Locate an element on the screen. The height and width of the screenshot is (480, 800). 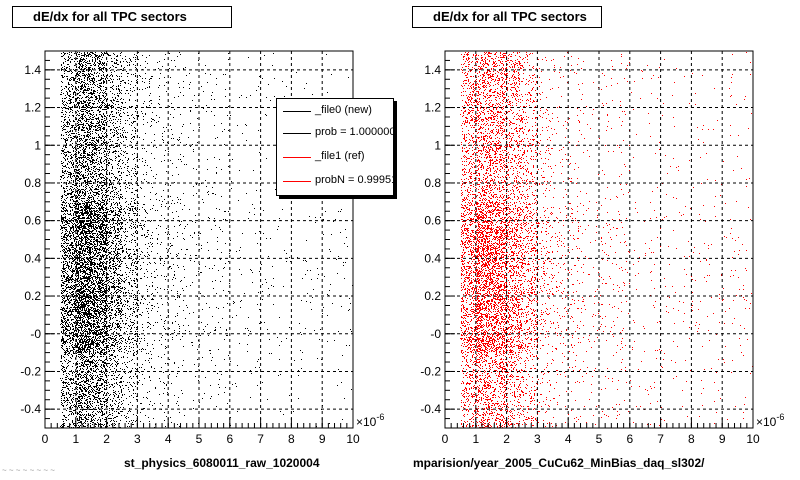
legend-entry-file1: _file1 (ref) is located at coordinates (335, 157).